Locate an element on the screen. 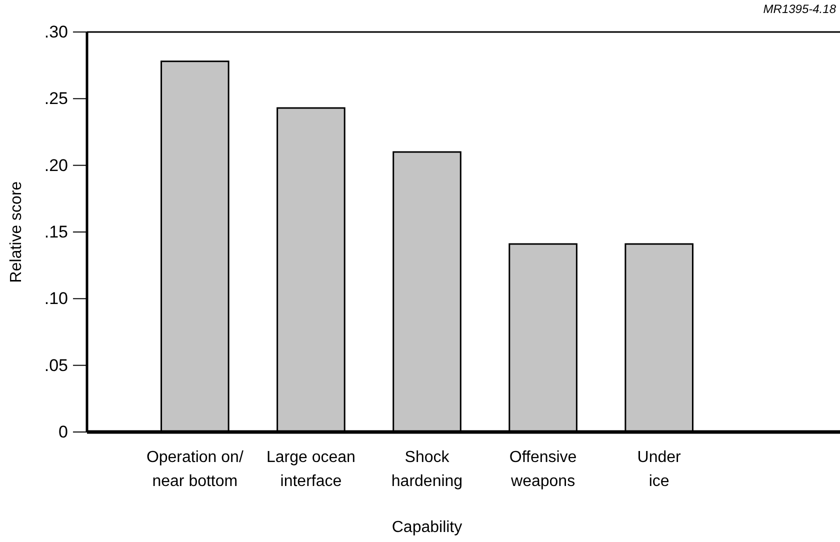 Image resolution: width=840 pixels, height=542 pixels. y-axis-title: Relative score is located at coordinates (16, 232).